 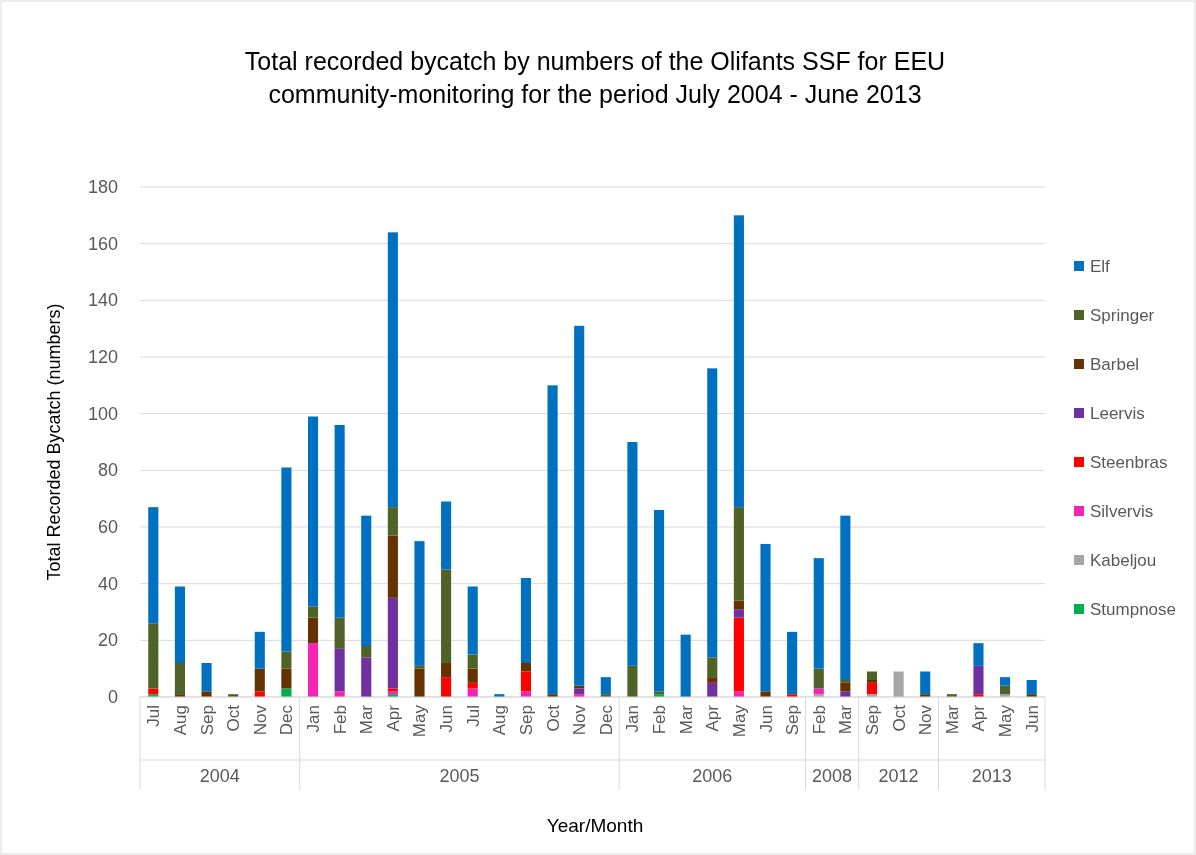 What do you see at coordinates (107, 583) in the screenshot?
I see `y-tick-label: 40` at bounding box center [107, 583].